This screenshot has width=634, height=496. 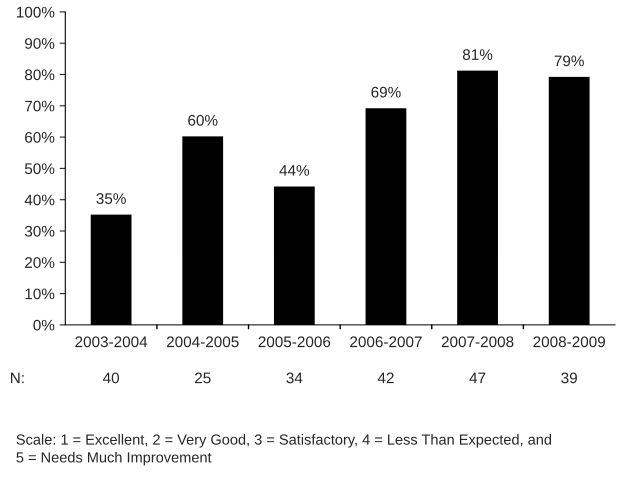 What do you see at coordinates (477, 378) in the screenshot?
I see `text: 47` at bounding box center [477, 378].